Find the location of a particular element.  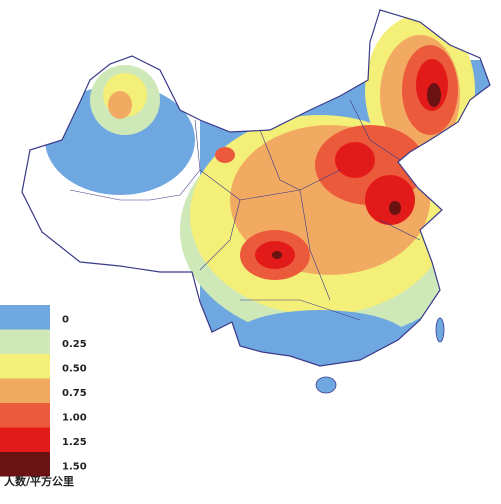

legend: 0 0.25 0.50 0.75 1.00 1.25 1.50 is located at coordinates (43, 391).